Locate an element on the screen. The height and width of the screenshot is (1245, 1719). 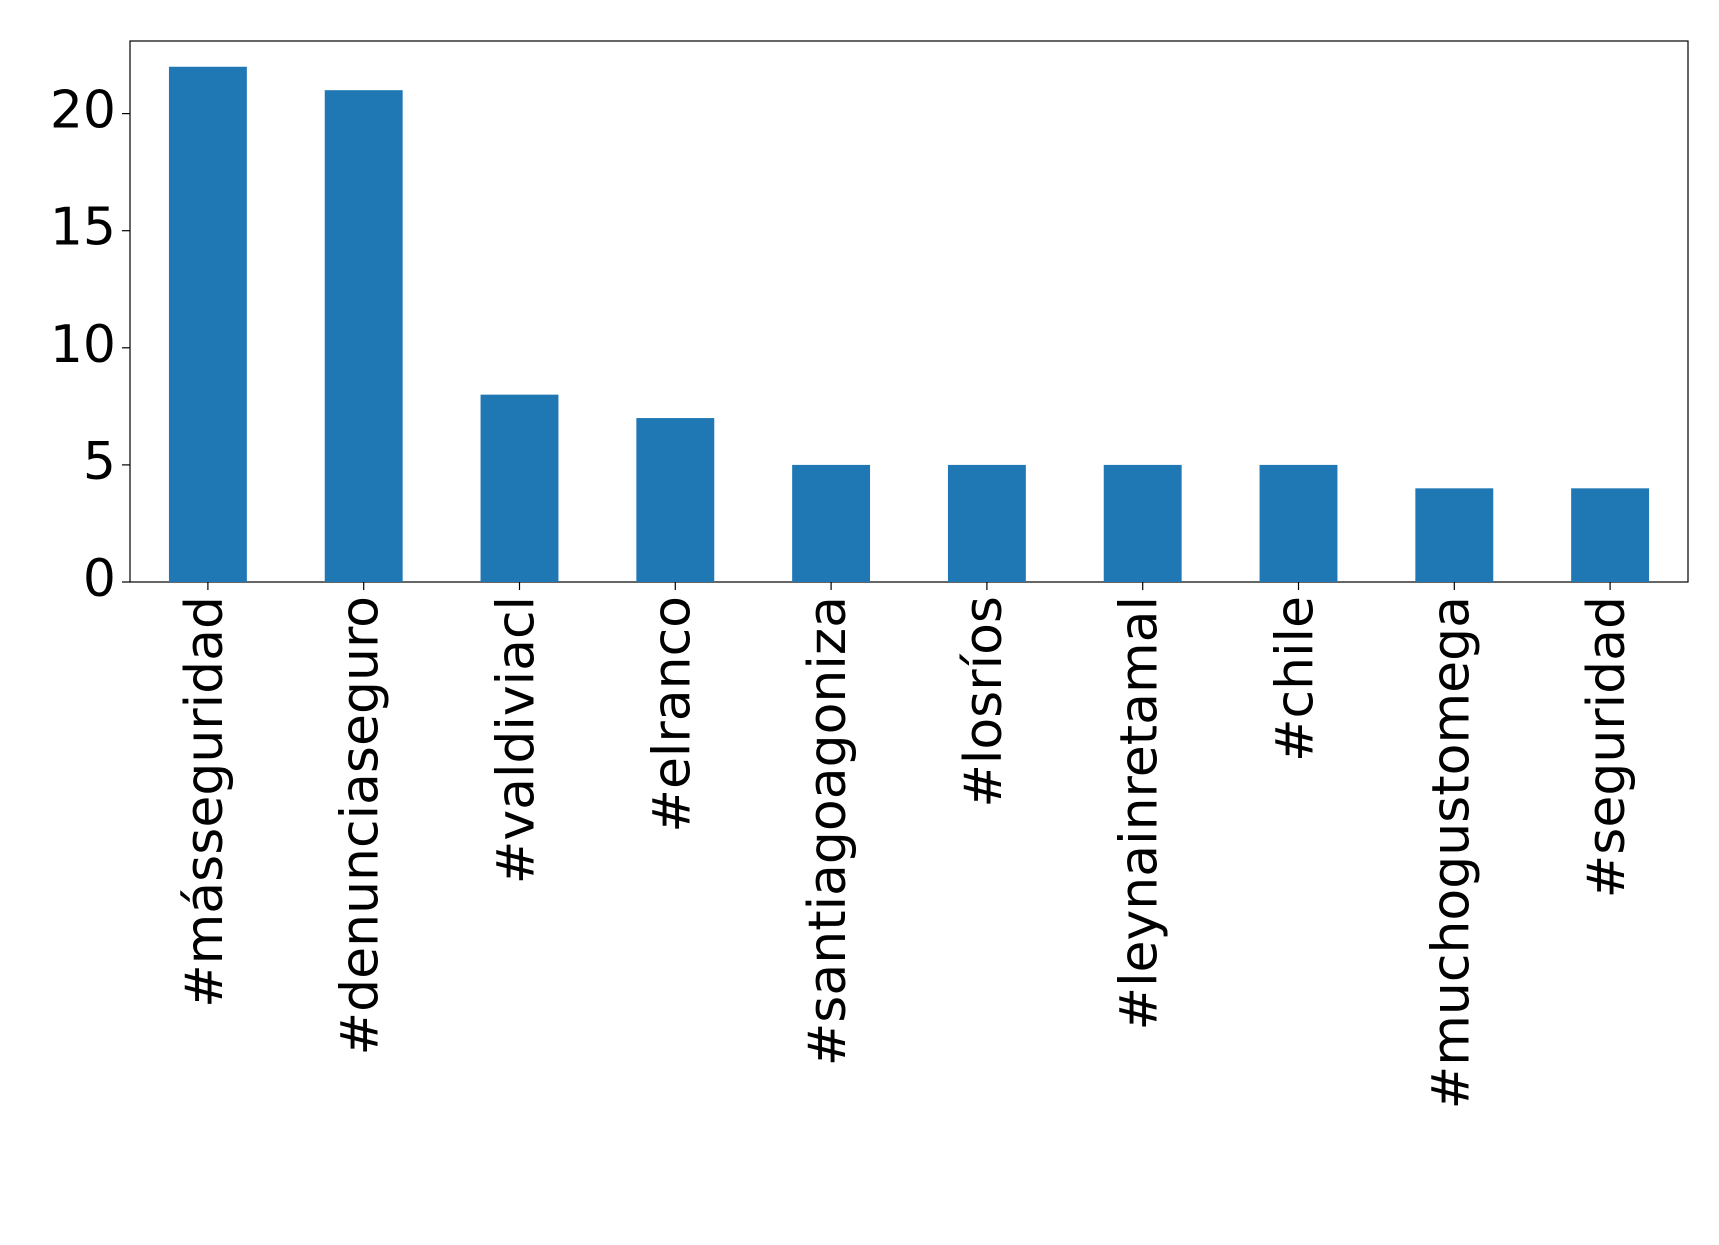
x-tick-label: #losríos is located at coordinates (984, 702).